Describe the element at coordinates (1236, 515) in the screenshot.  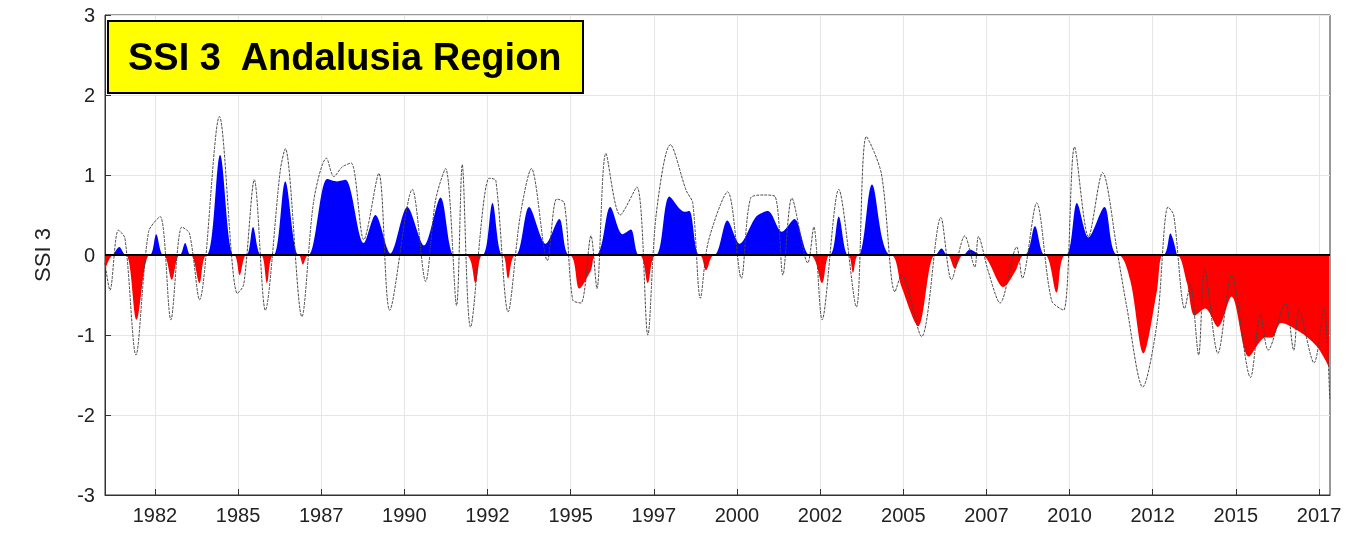
I see `x-tick-label: 2015` at that location.